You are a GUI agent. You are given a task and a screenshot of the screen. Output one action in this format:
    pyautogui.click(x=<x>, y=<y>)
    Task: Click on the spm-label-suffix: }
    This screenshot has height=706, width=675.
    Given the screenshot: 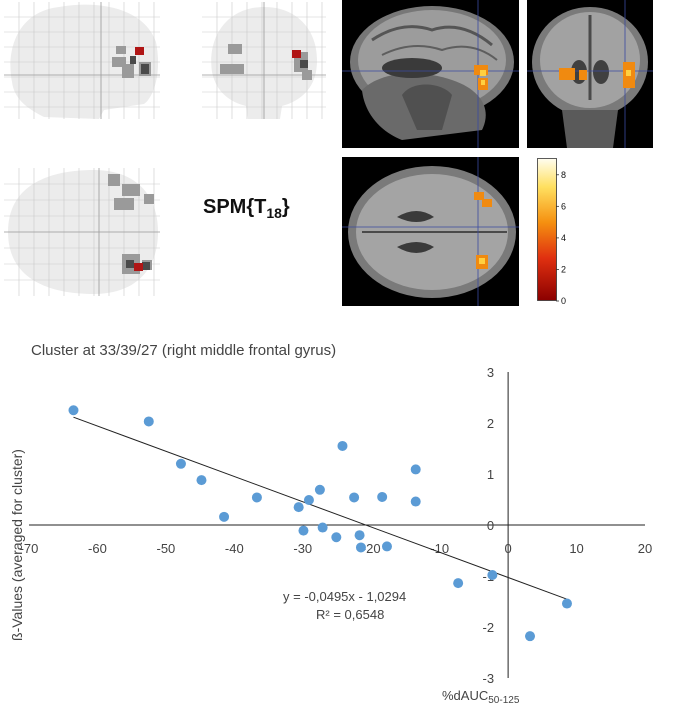 What is the action you would take?
    pyautogui.click(x=285, y=207)
    